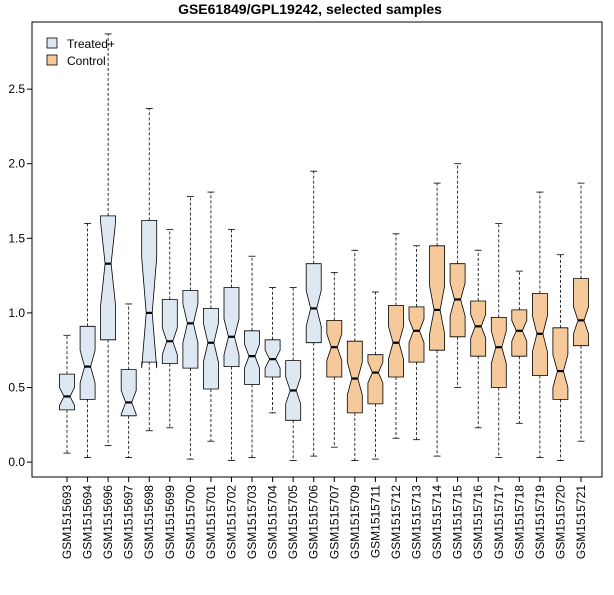 The height and width of the screenshot is (595, 614). Describe the element at coordinates (252, 522) in the screenshot. I see `x-tick-label: GSM1515703` at that location.